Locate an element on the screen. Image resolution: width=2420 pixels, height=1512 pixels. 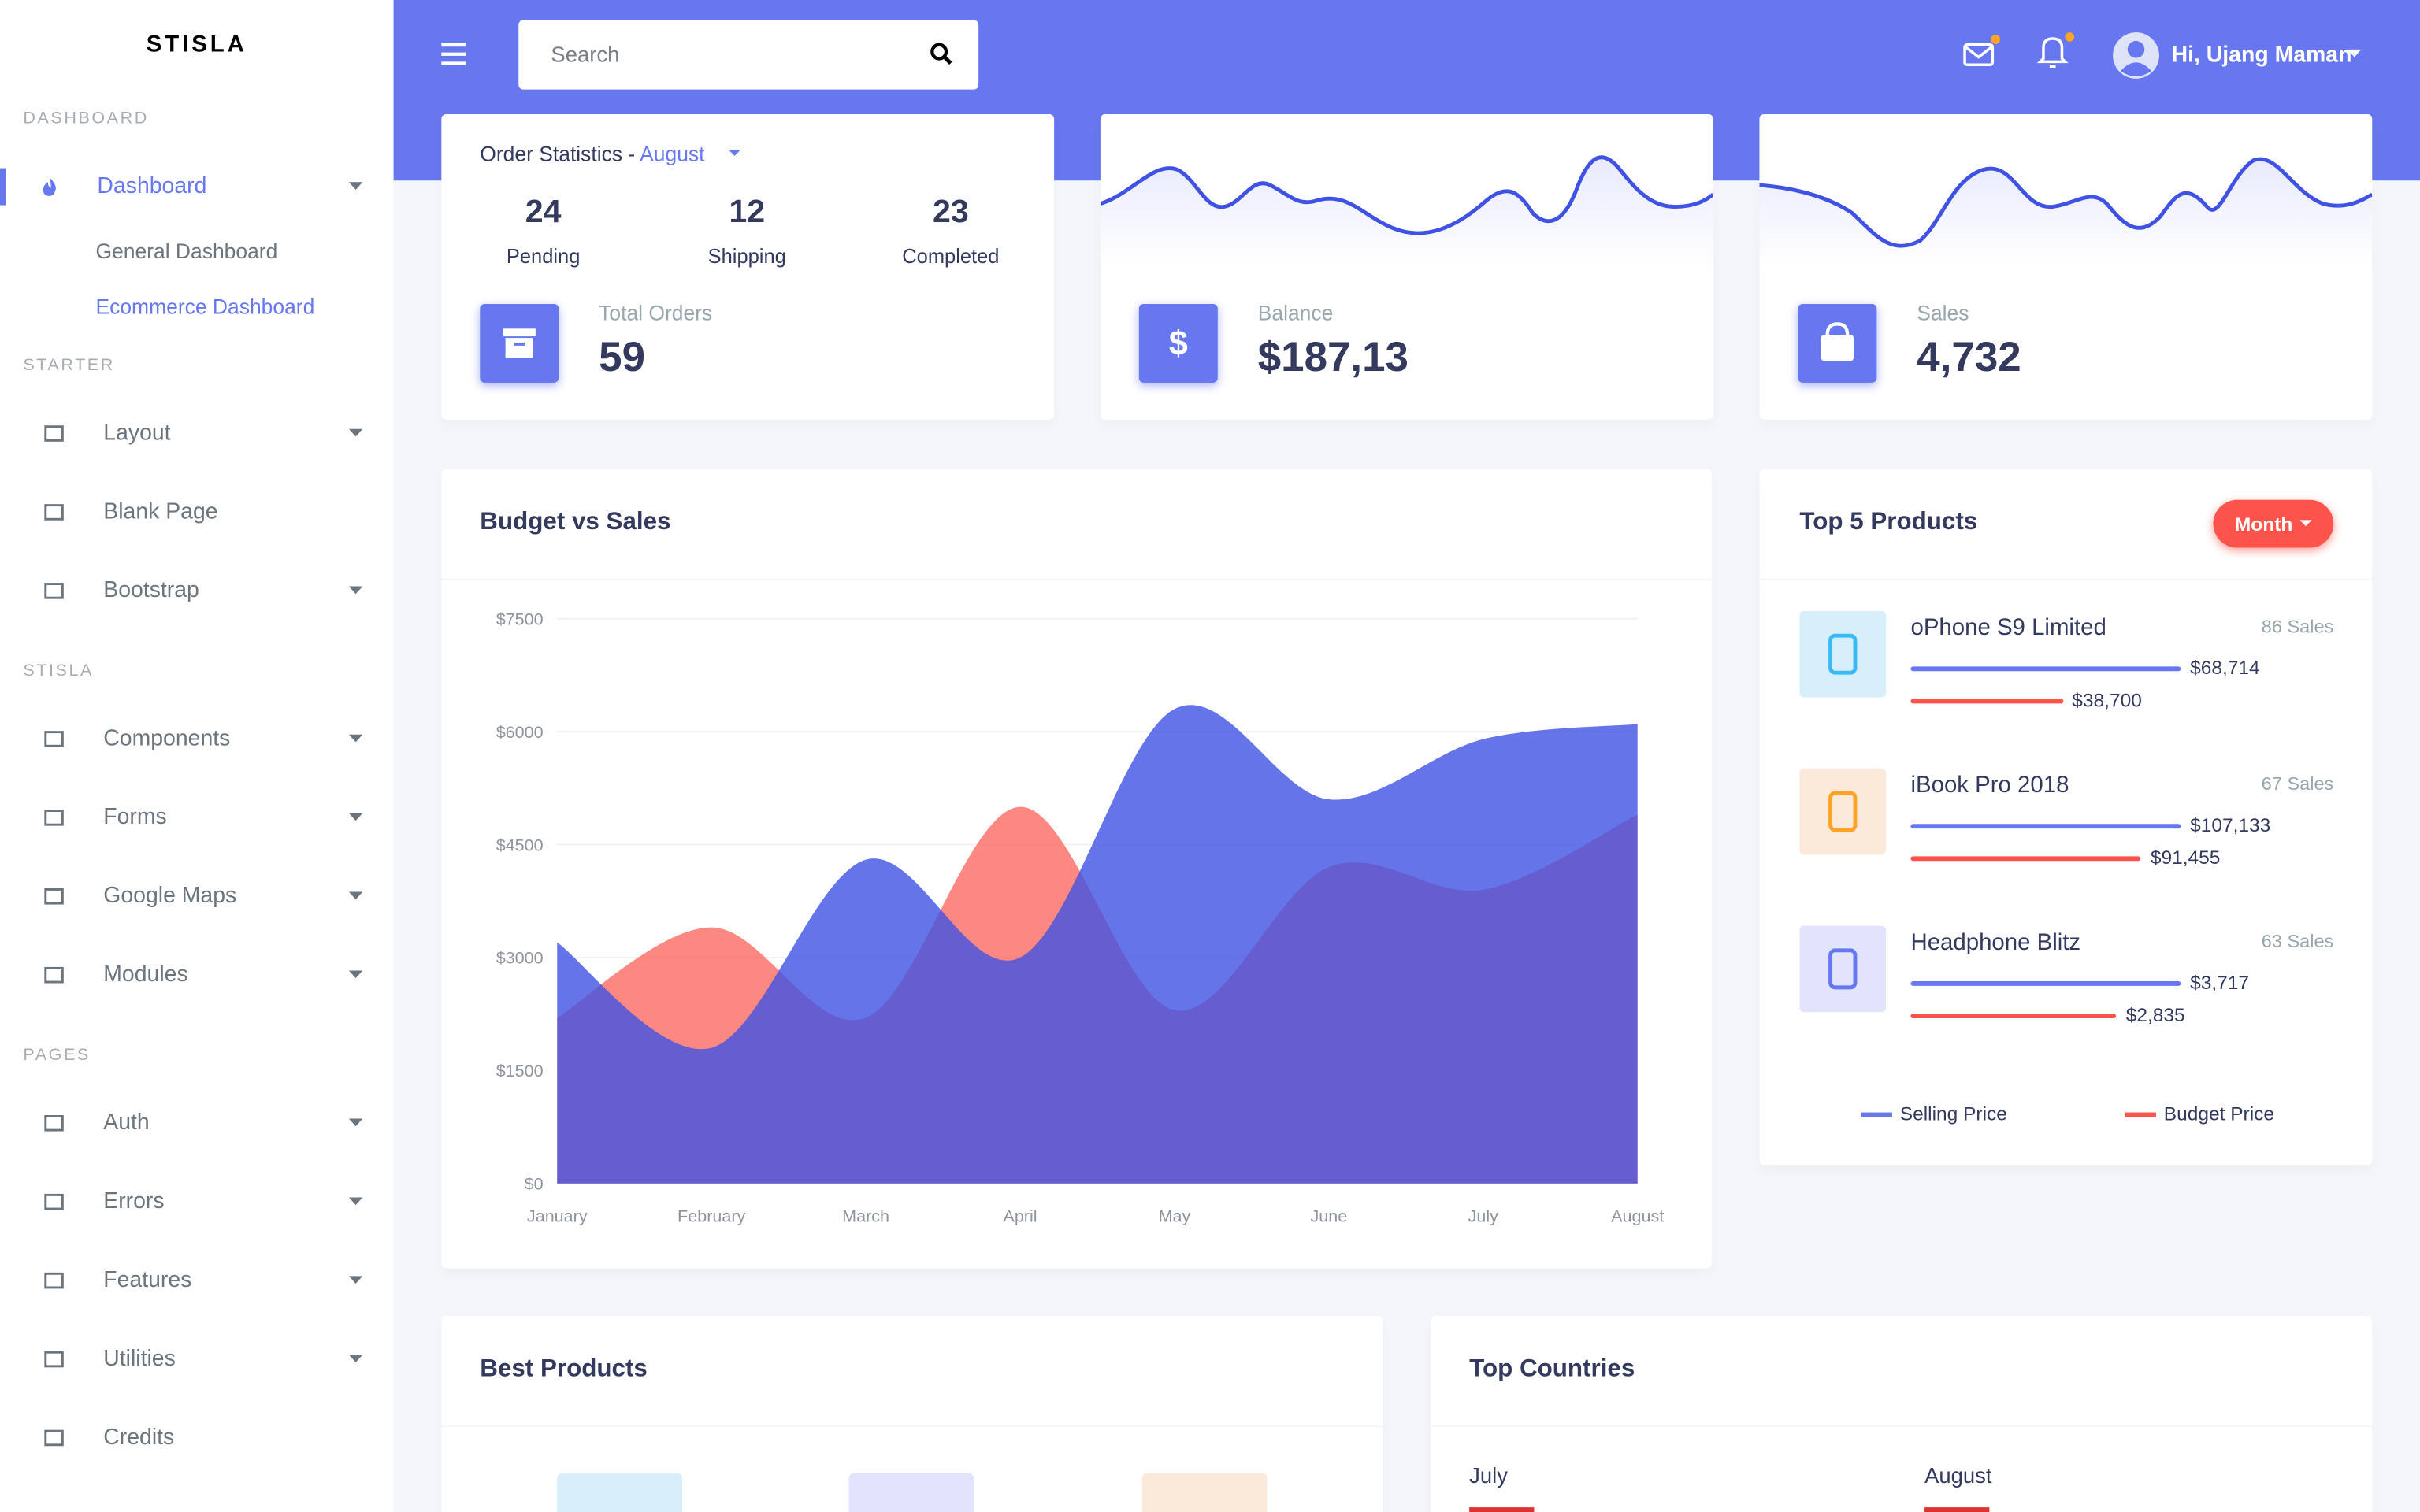
y-tick-label: $7500 is located at coordinates (520, 618).